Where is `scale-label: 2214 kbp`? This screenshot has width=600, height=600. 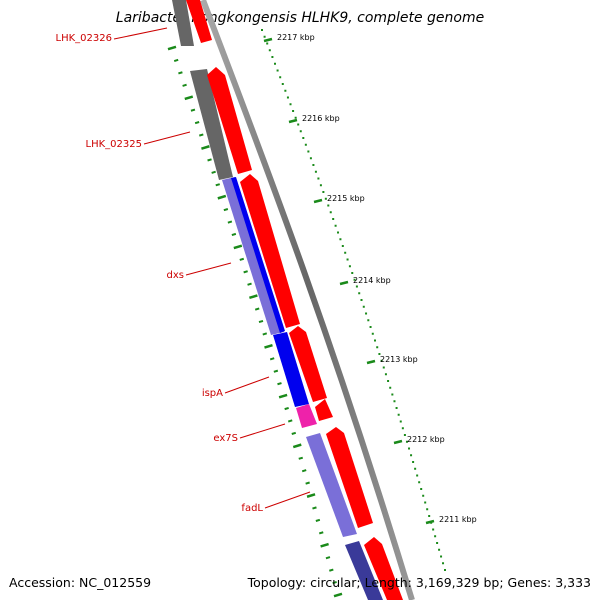
scale-label: 2214 kbp is located at coordinates (372, 280).